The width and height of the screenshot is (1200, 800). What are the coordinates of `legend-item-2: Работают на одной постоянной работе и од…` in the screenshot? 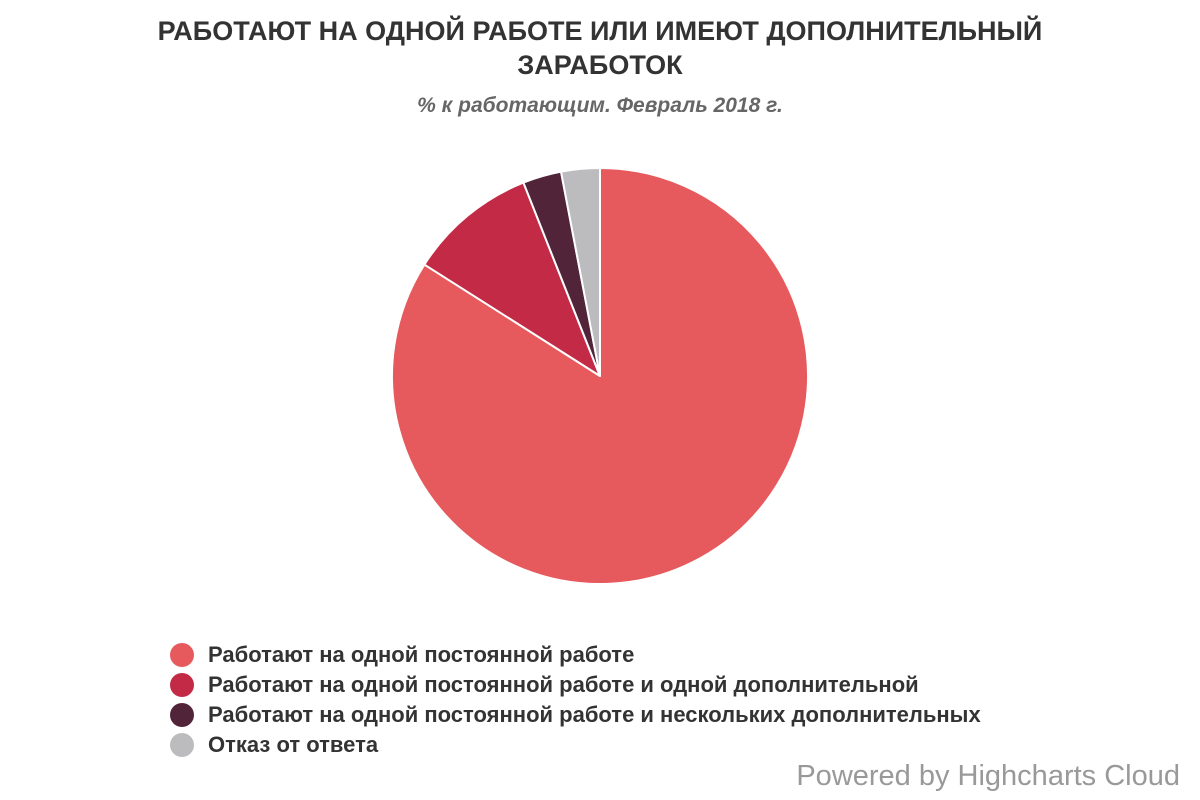 It's located at (575, 685).